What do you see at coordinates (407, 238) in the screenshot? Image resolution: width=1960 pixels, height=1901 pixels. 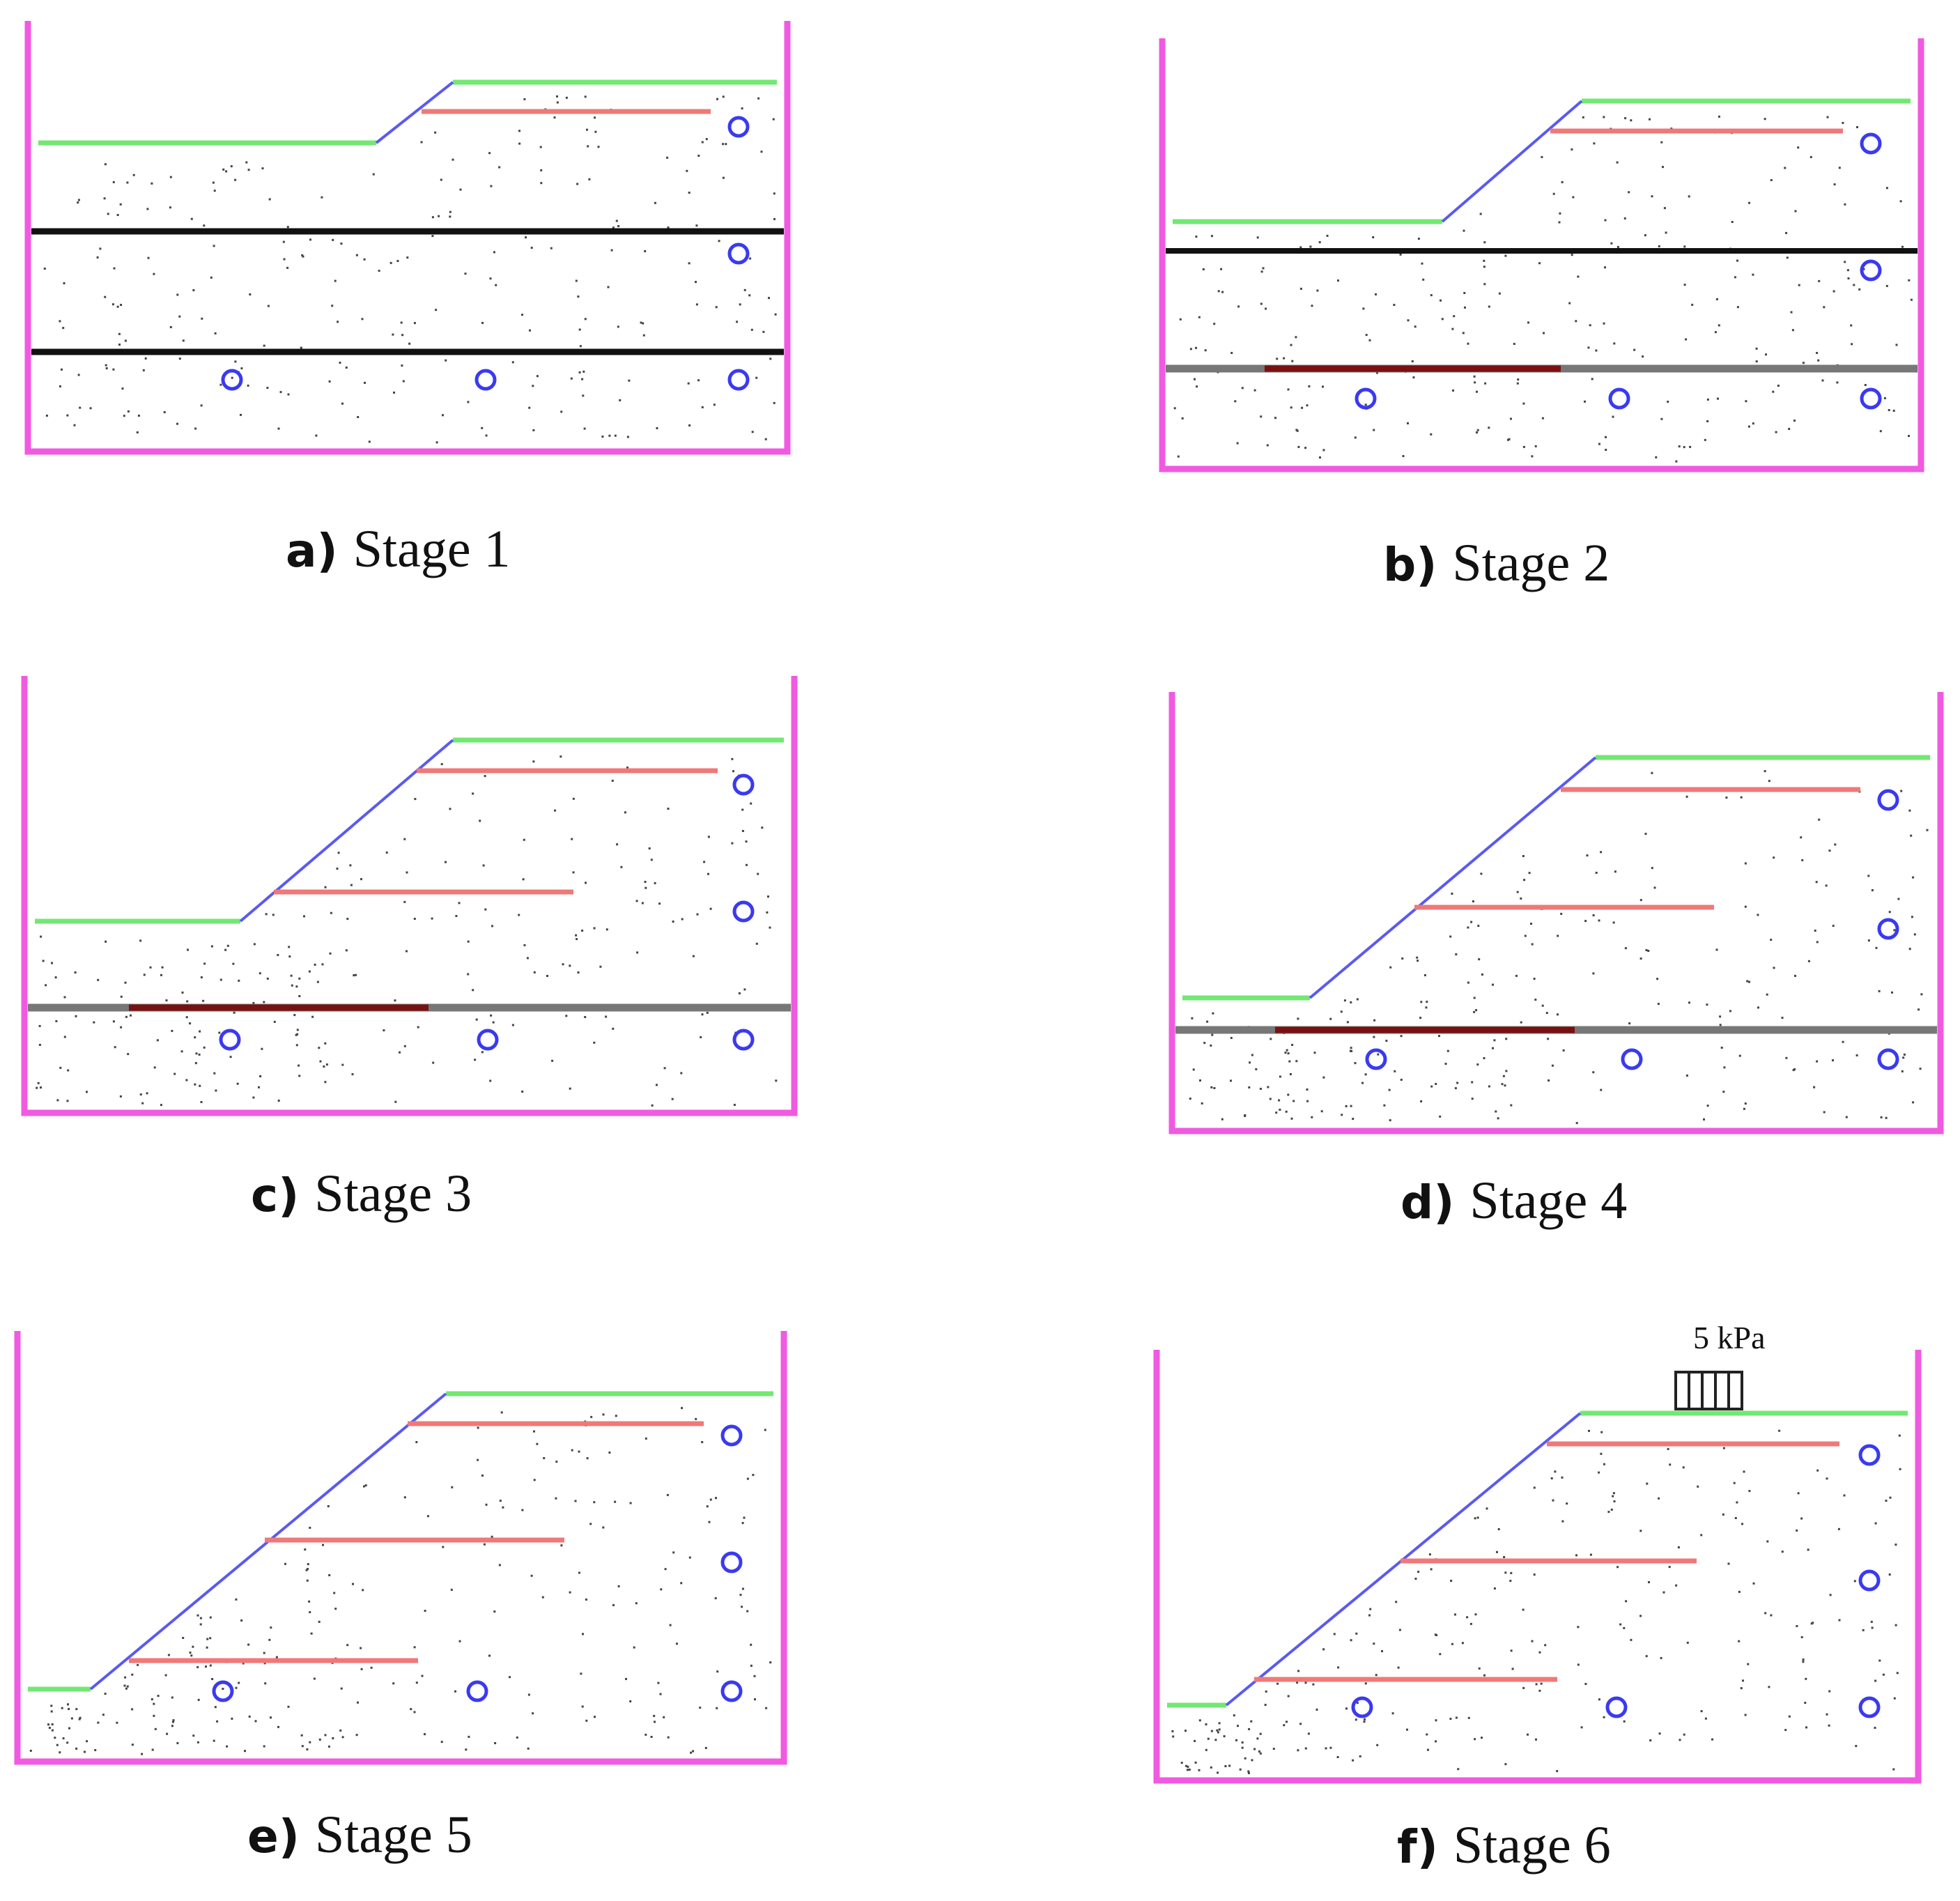 I see `panel-a` at bounding box center [407, 238].